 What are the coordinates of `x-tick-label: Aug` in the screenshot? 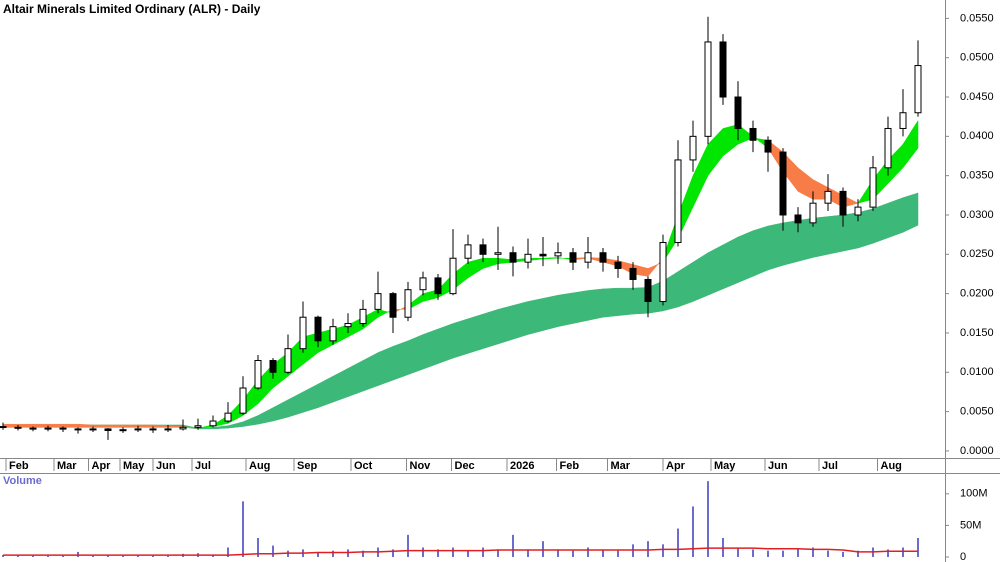 It's located at (891, 466).